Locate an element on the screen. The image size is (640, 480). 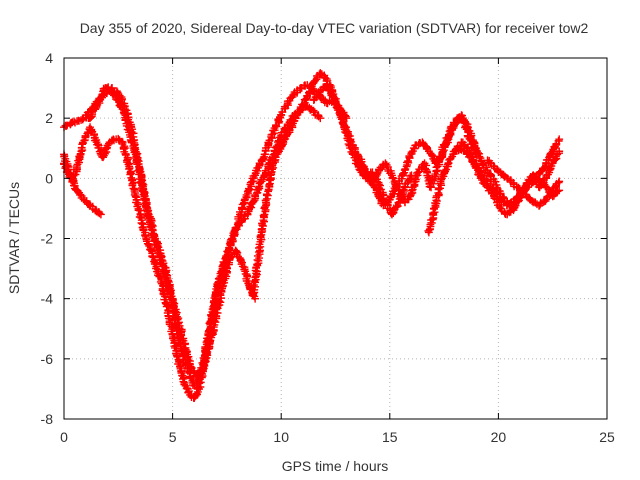
y-tick-label: 2 is located at coordinates (49, 118).